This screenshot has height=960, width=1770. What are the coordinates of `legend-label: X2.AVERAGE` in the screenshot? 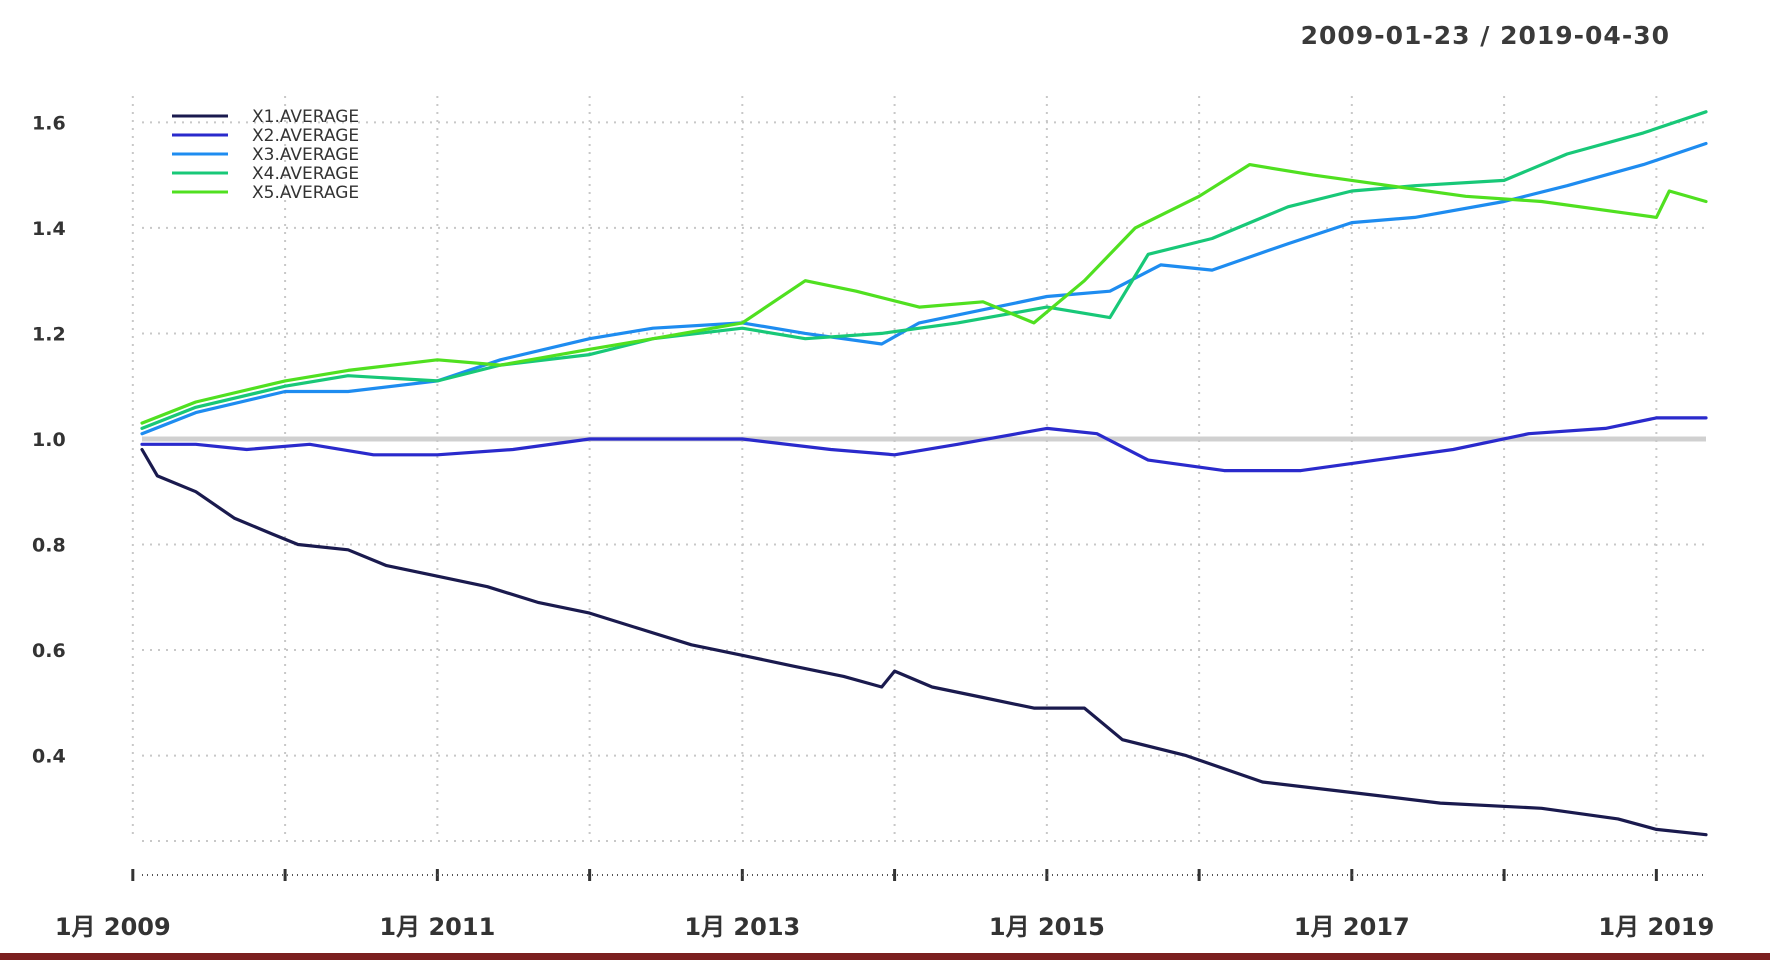 It's located at (305, 136).